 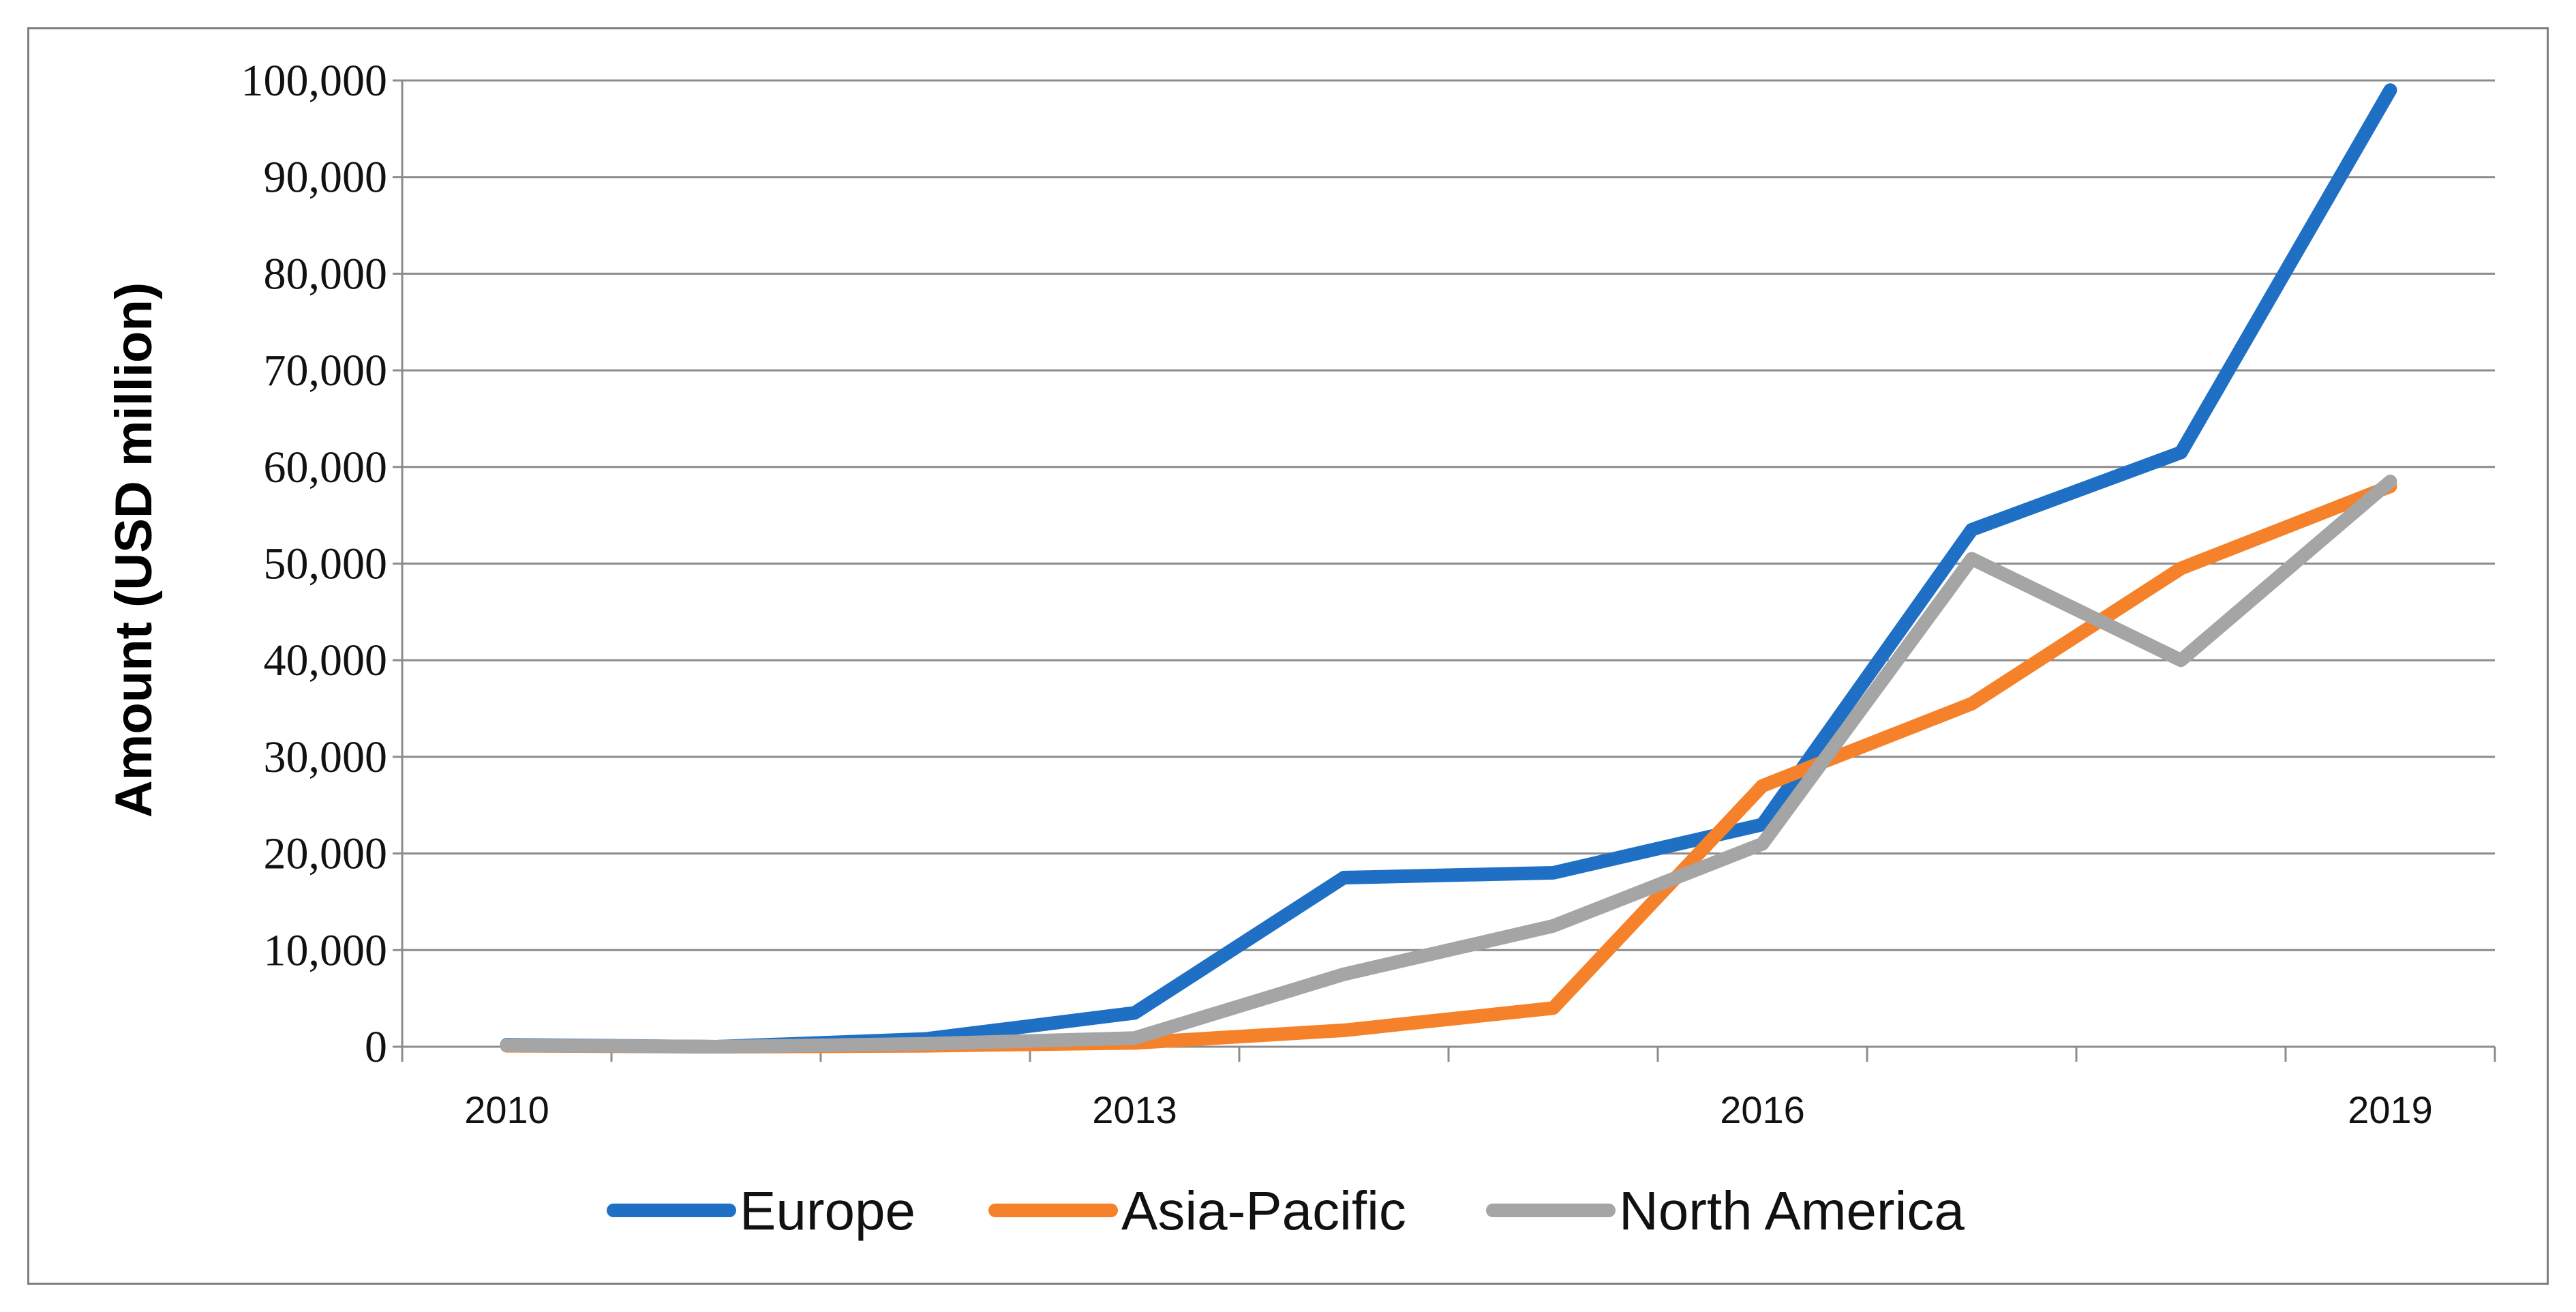 I want to click on legend-label: Europe, so click(x=828, y=1211).